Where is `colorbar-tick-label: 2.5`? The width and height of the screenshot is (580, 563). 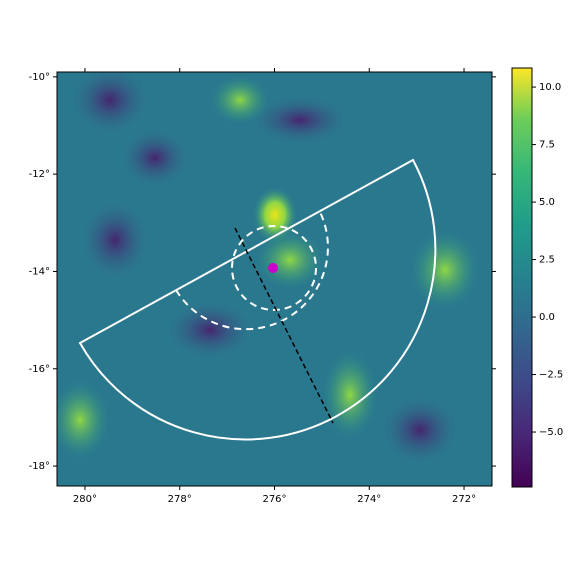 colorbar-tick-label: 2.5 is located at coordinates (547, 260).